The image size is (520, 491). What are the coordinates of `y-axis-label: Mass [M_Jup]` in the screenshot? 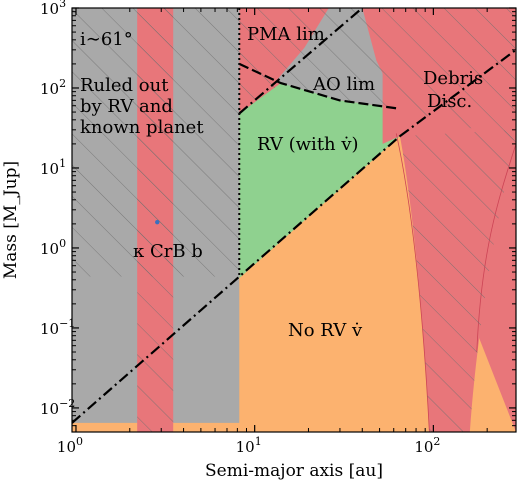 It's located at (11, 220).